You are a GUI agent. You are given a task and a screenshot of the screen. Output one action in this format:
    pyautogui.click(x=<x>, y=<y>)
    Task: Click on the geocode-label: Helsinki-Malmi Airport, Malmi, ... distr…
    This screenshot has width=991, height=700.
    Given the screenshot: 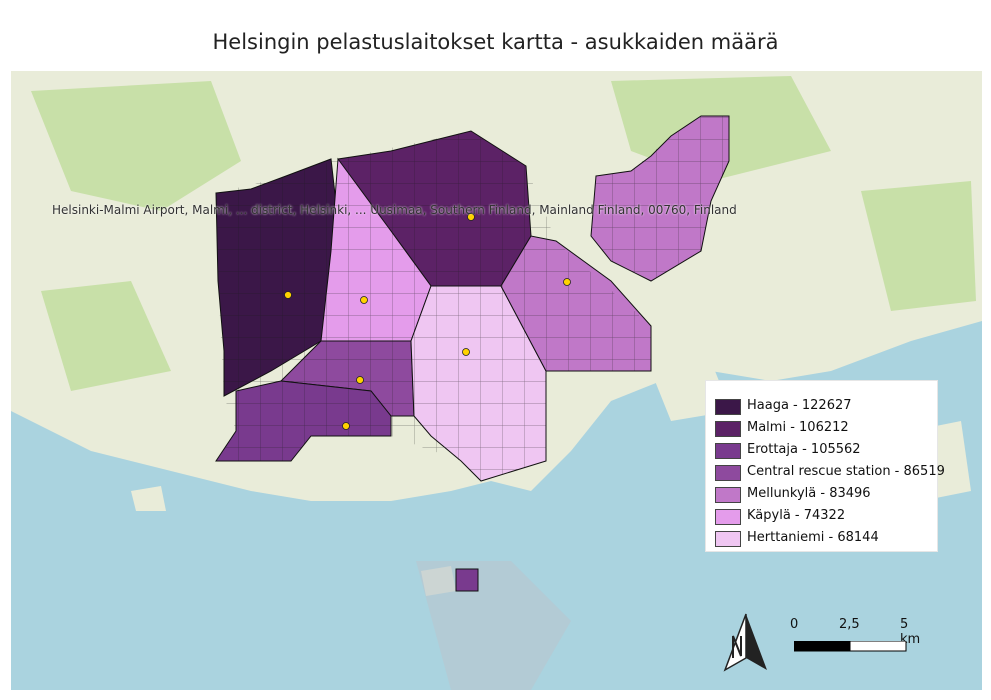 What is the action you would take?
    pyautogui.click(x=394, y=210)
    